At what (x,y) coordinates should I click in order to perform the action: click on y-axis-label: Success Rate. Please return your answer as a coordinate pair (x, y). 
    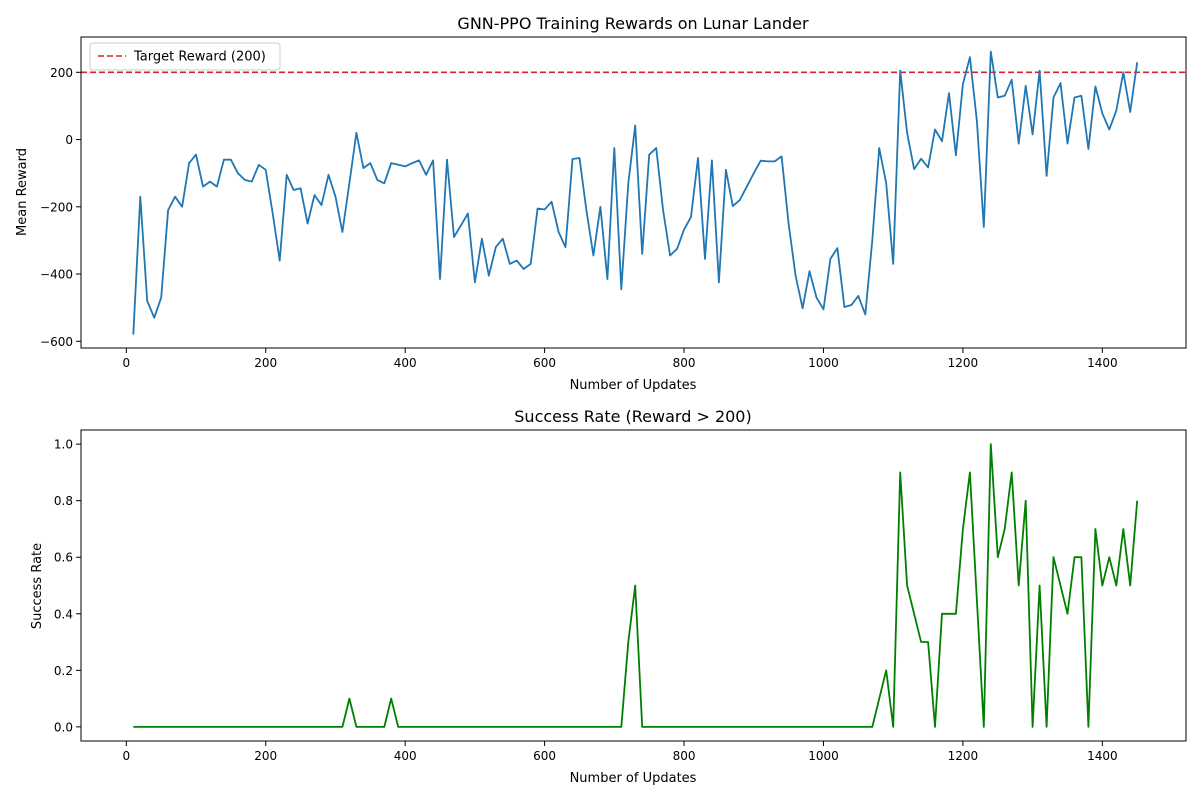
    Looking at the image, I should click on (37, 586).